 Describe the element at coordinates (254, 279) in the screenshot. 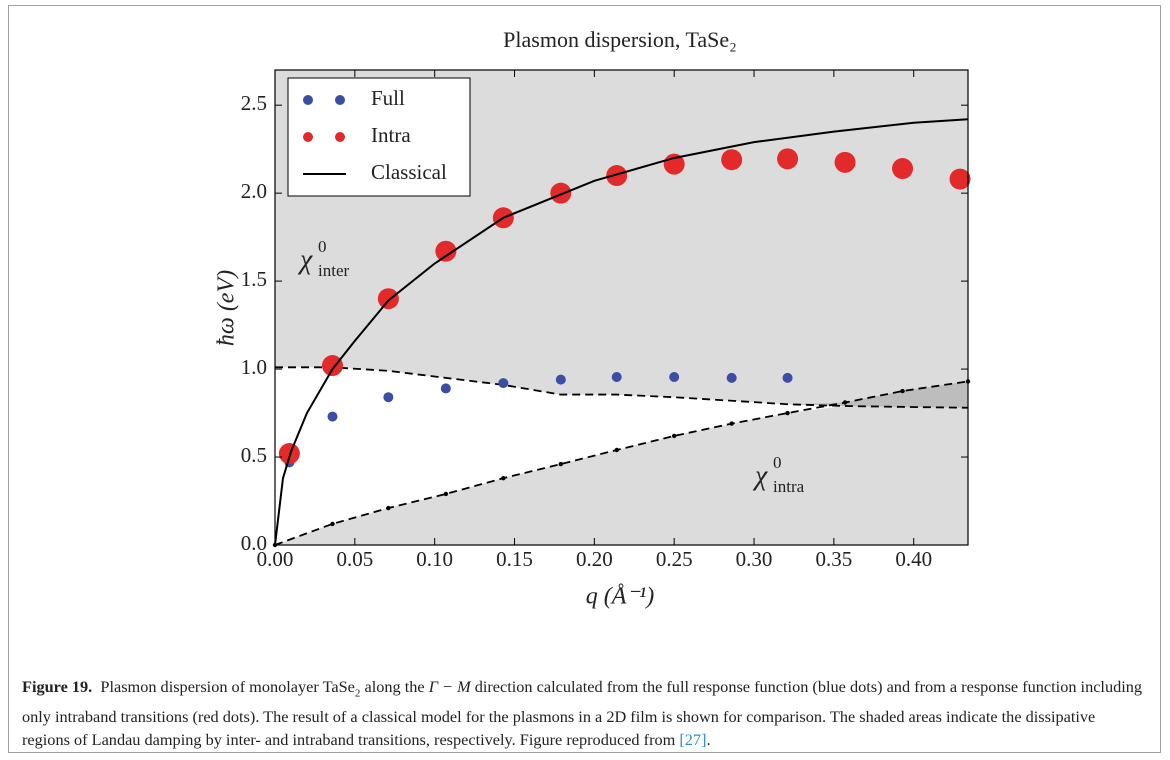

I see `y-tick-label: 1.5` at that location.